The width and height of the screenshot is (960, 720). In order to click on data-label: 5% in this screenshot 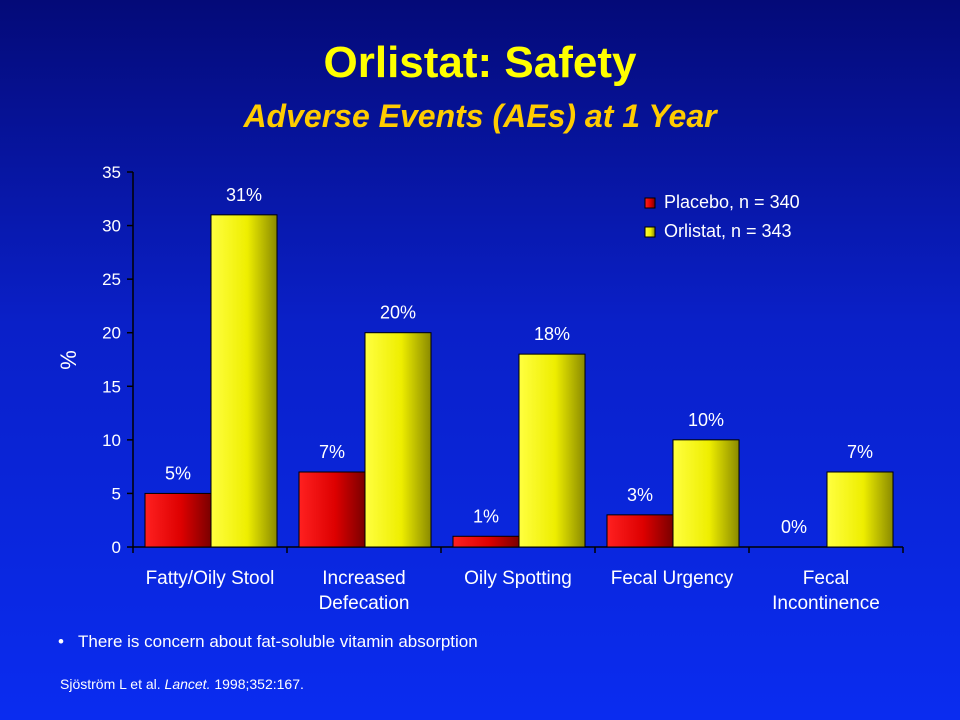, I will do `click(178, 473)`.